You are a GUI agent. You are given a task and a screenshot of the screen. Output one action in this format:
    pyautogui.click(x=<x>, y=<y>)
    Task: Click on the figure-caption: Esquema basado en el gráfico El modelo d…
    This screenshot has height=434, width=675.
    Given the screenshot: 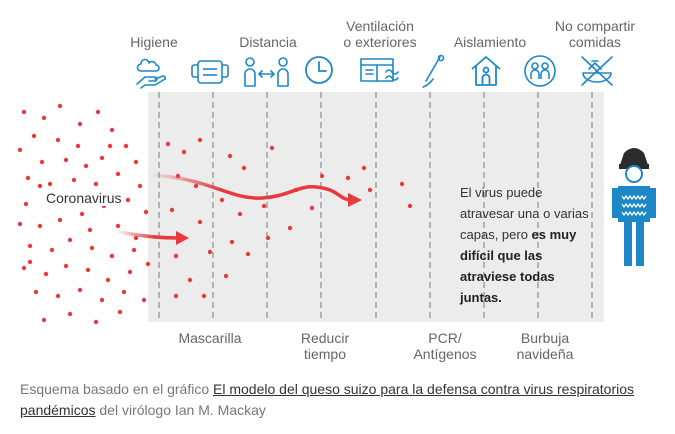 What is the action you would take?
    pyautogui.click(x=340, y=400)
    